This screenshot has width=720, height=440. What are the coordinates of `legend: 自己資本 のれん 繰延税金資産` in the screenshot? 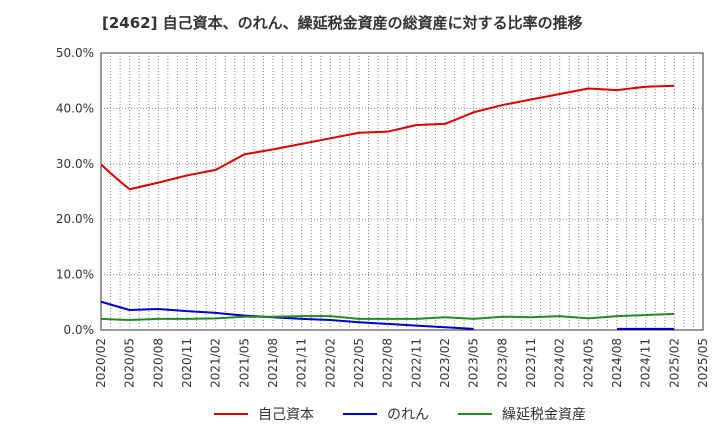 It's located at (360, 414).